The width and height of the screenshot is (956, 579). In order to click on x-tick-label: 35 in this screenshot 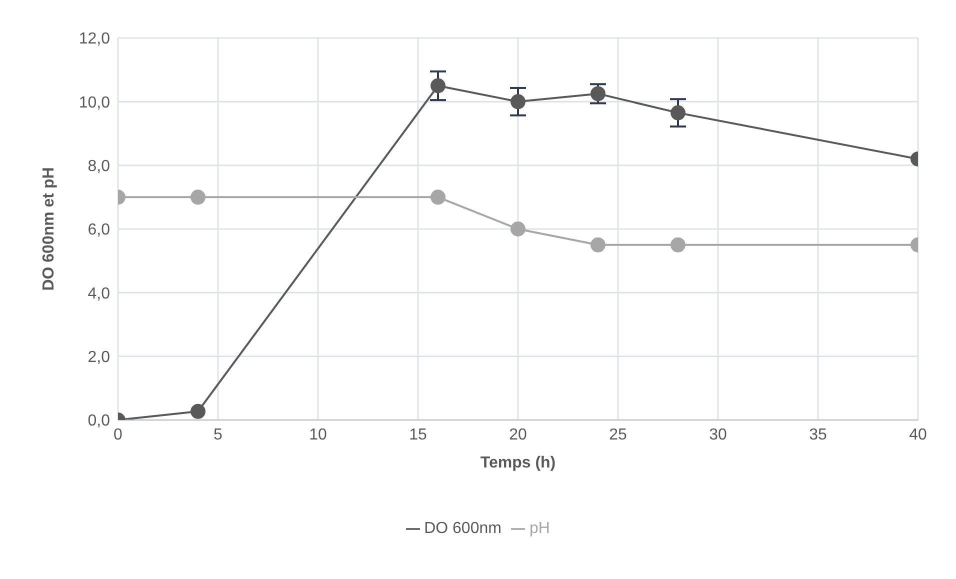, I will do `click(818, 435)`.